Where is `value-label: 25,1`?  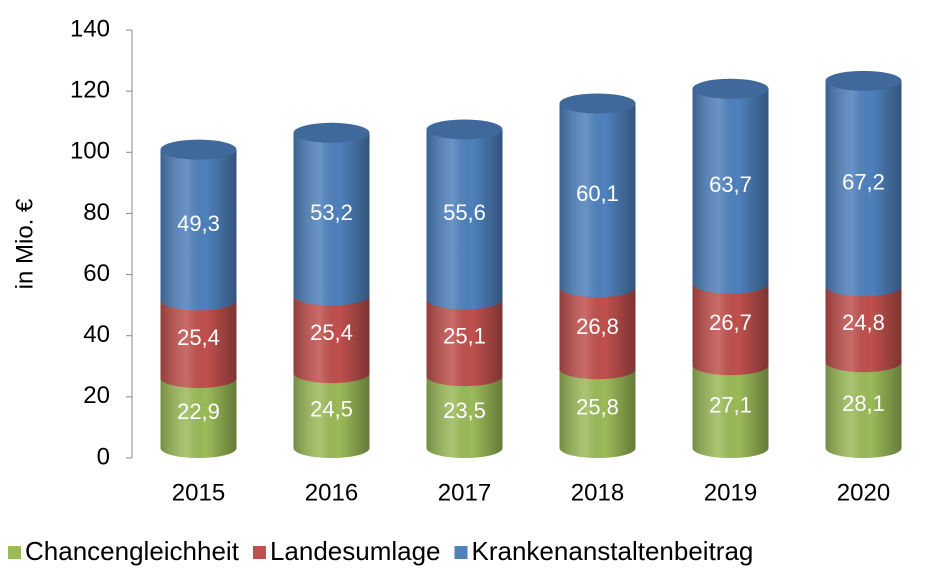 value-label: 25,1 is located at coordinates (464, 336).